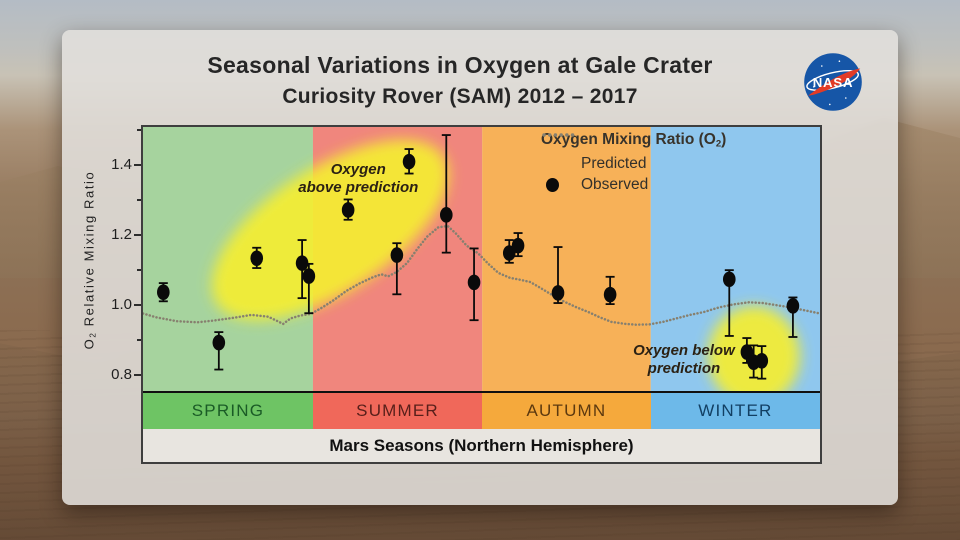 The height and width of the screenshot is (540, 960). What do you see at coordinates (481, 445) in the screenshot?
I see `x-axis-title: Mars Seasons (Northern Hemisphere)` at bounding box center [481, 445].